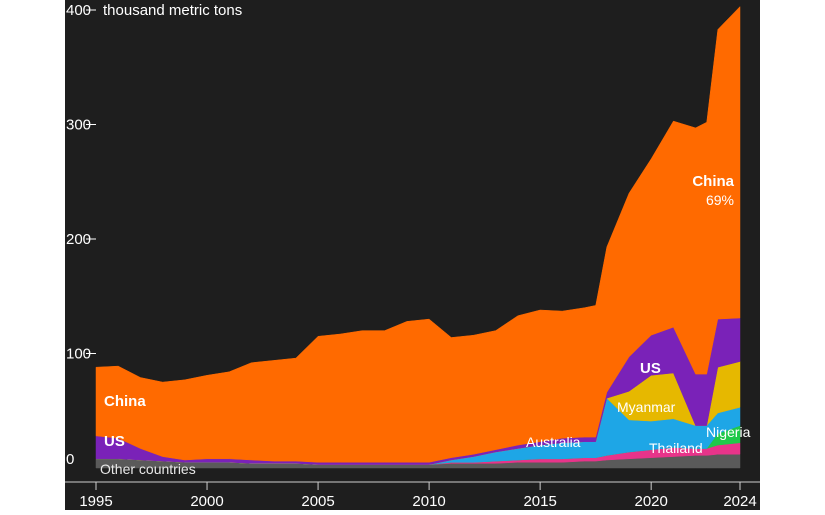  What do you see at coordinates (78, 239) in the screenshot?
I see `y-tick-label: 200` at bounding box center [78, 239].